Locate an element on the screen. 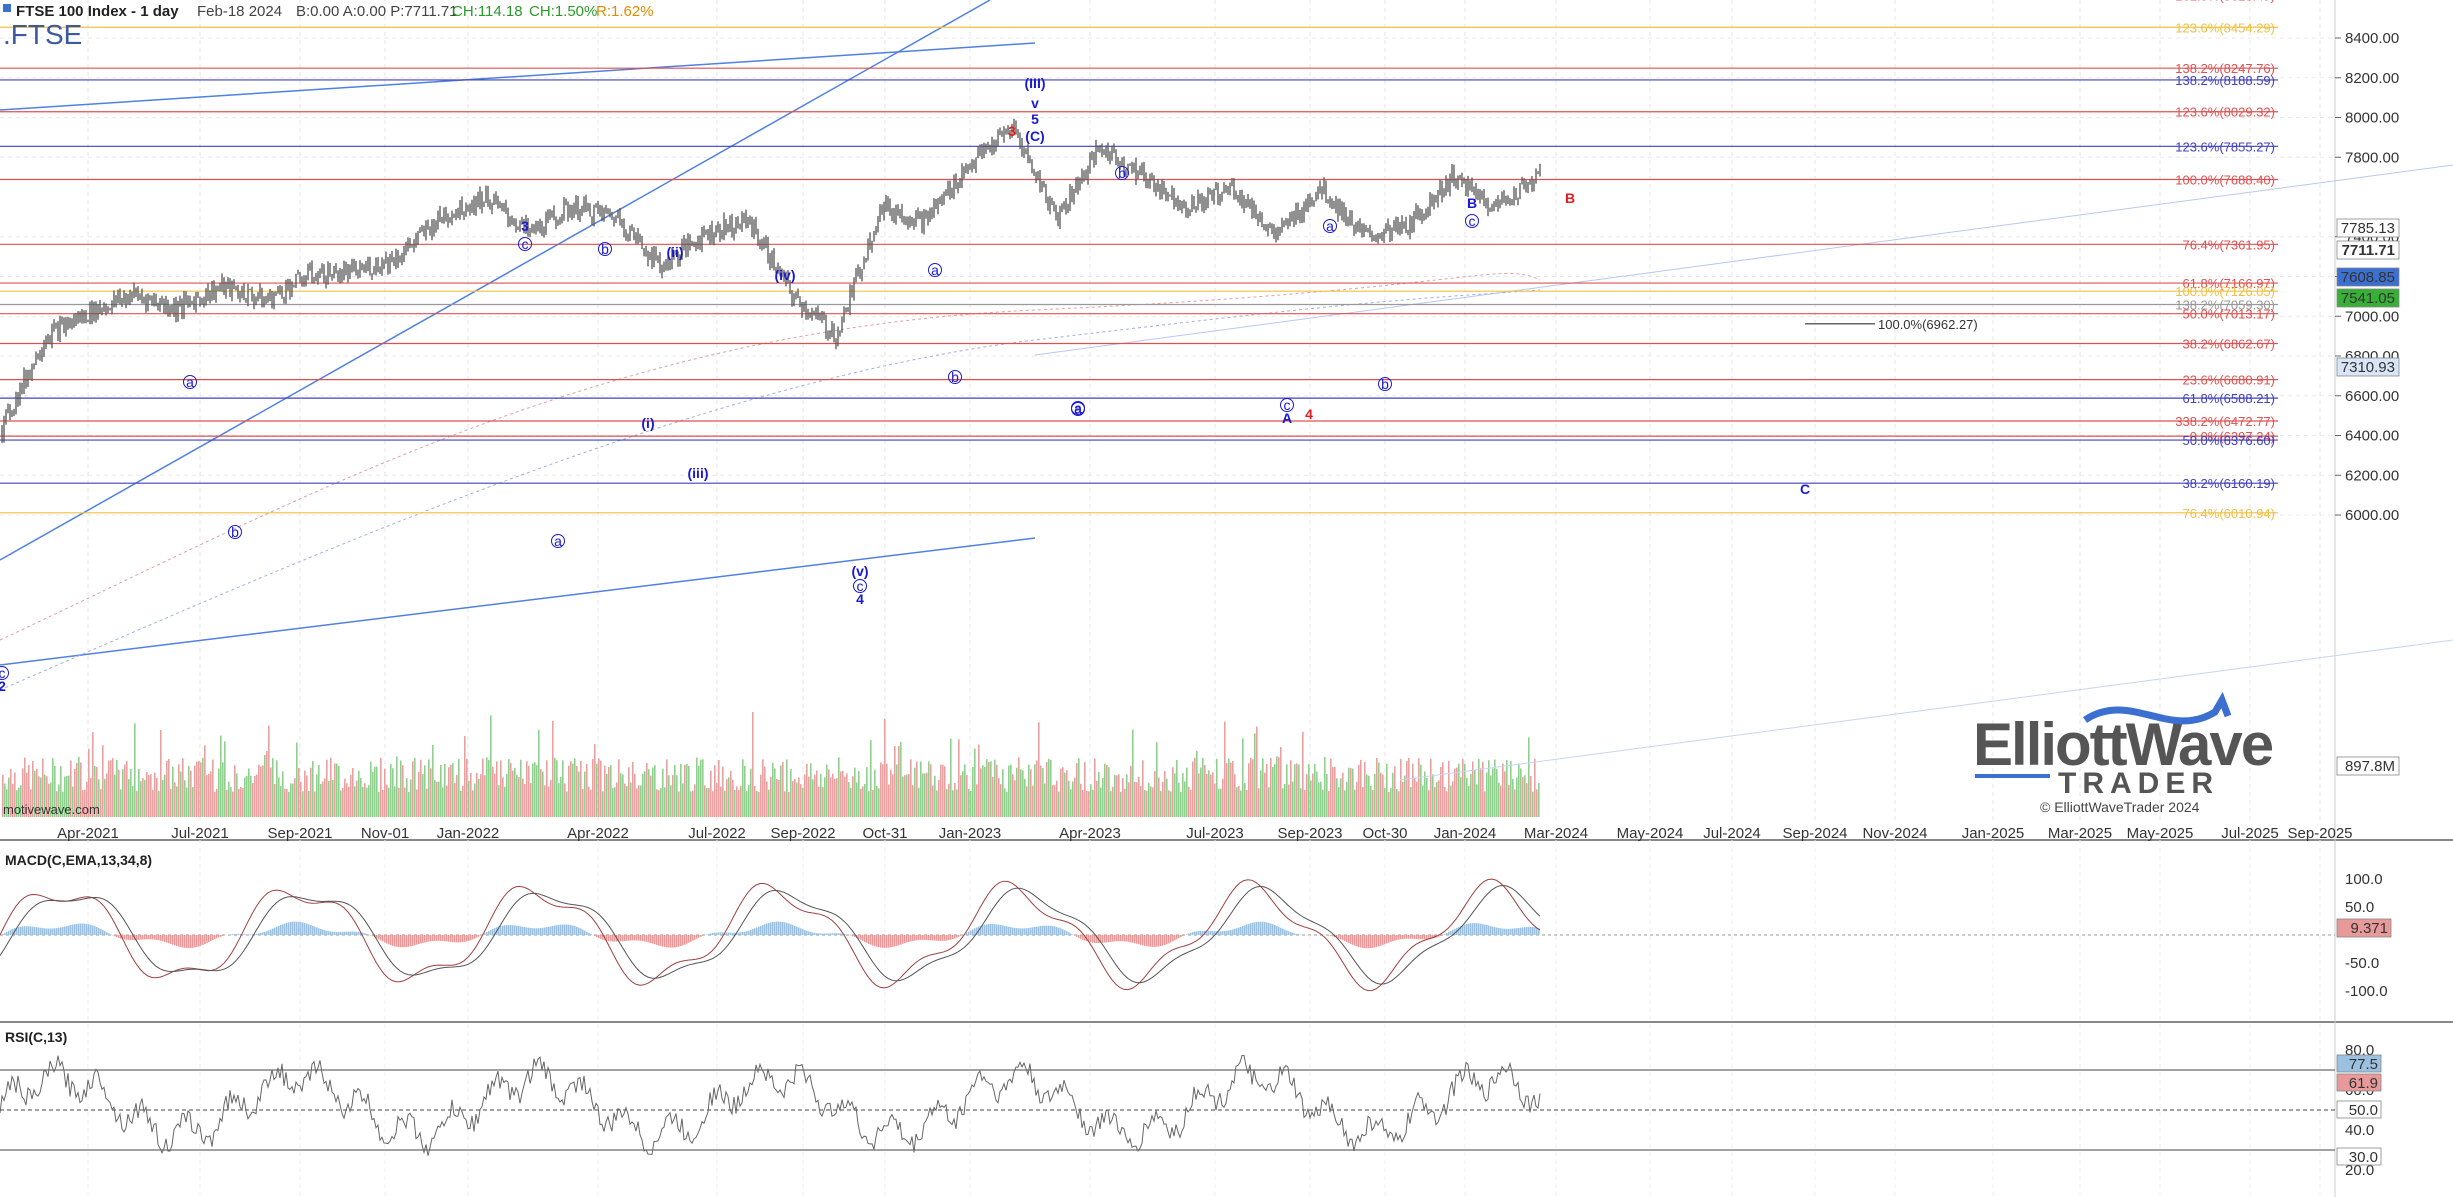  wave-label: a is located at coordinates (1078, 409).